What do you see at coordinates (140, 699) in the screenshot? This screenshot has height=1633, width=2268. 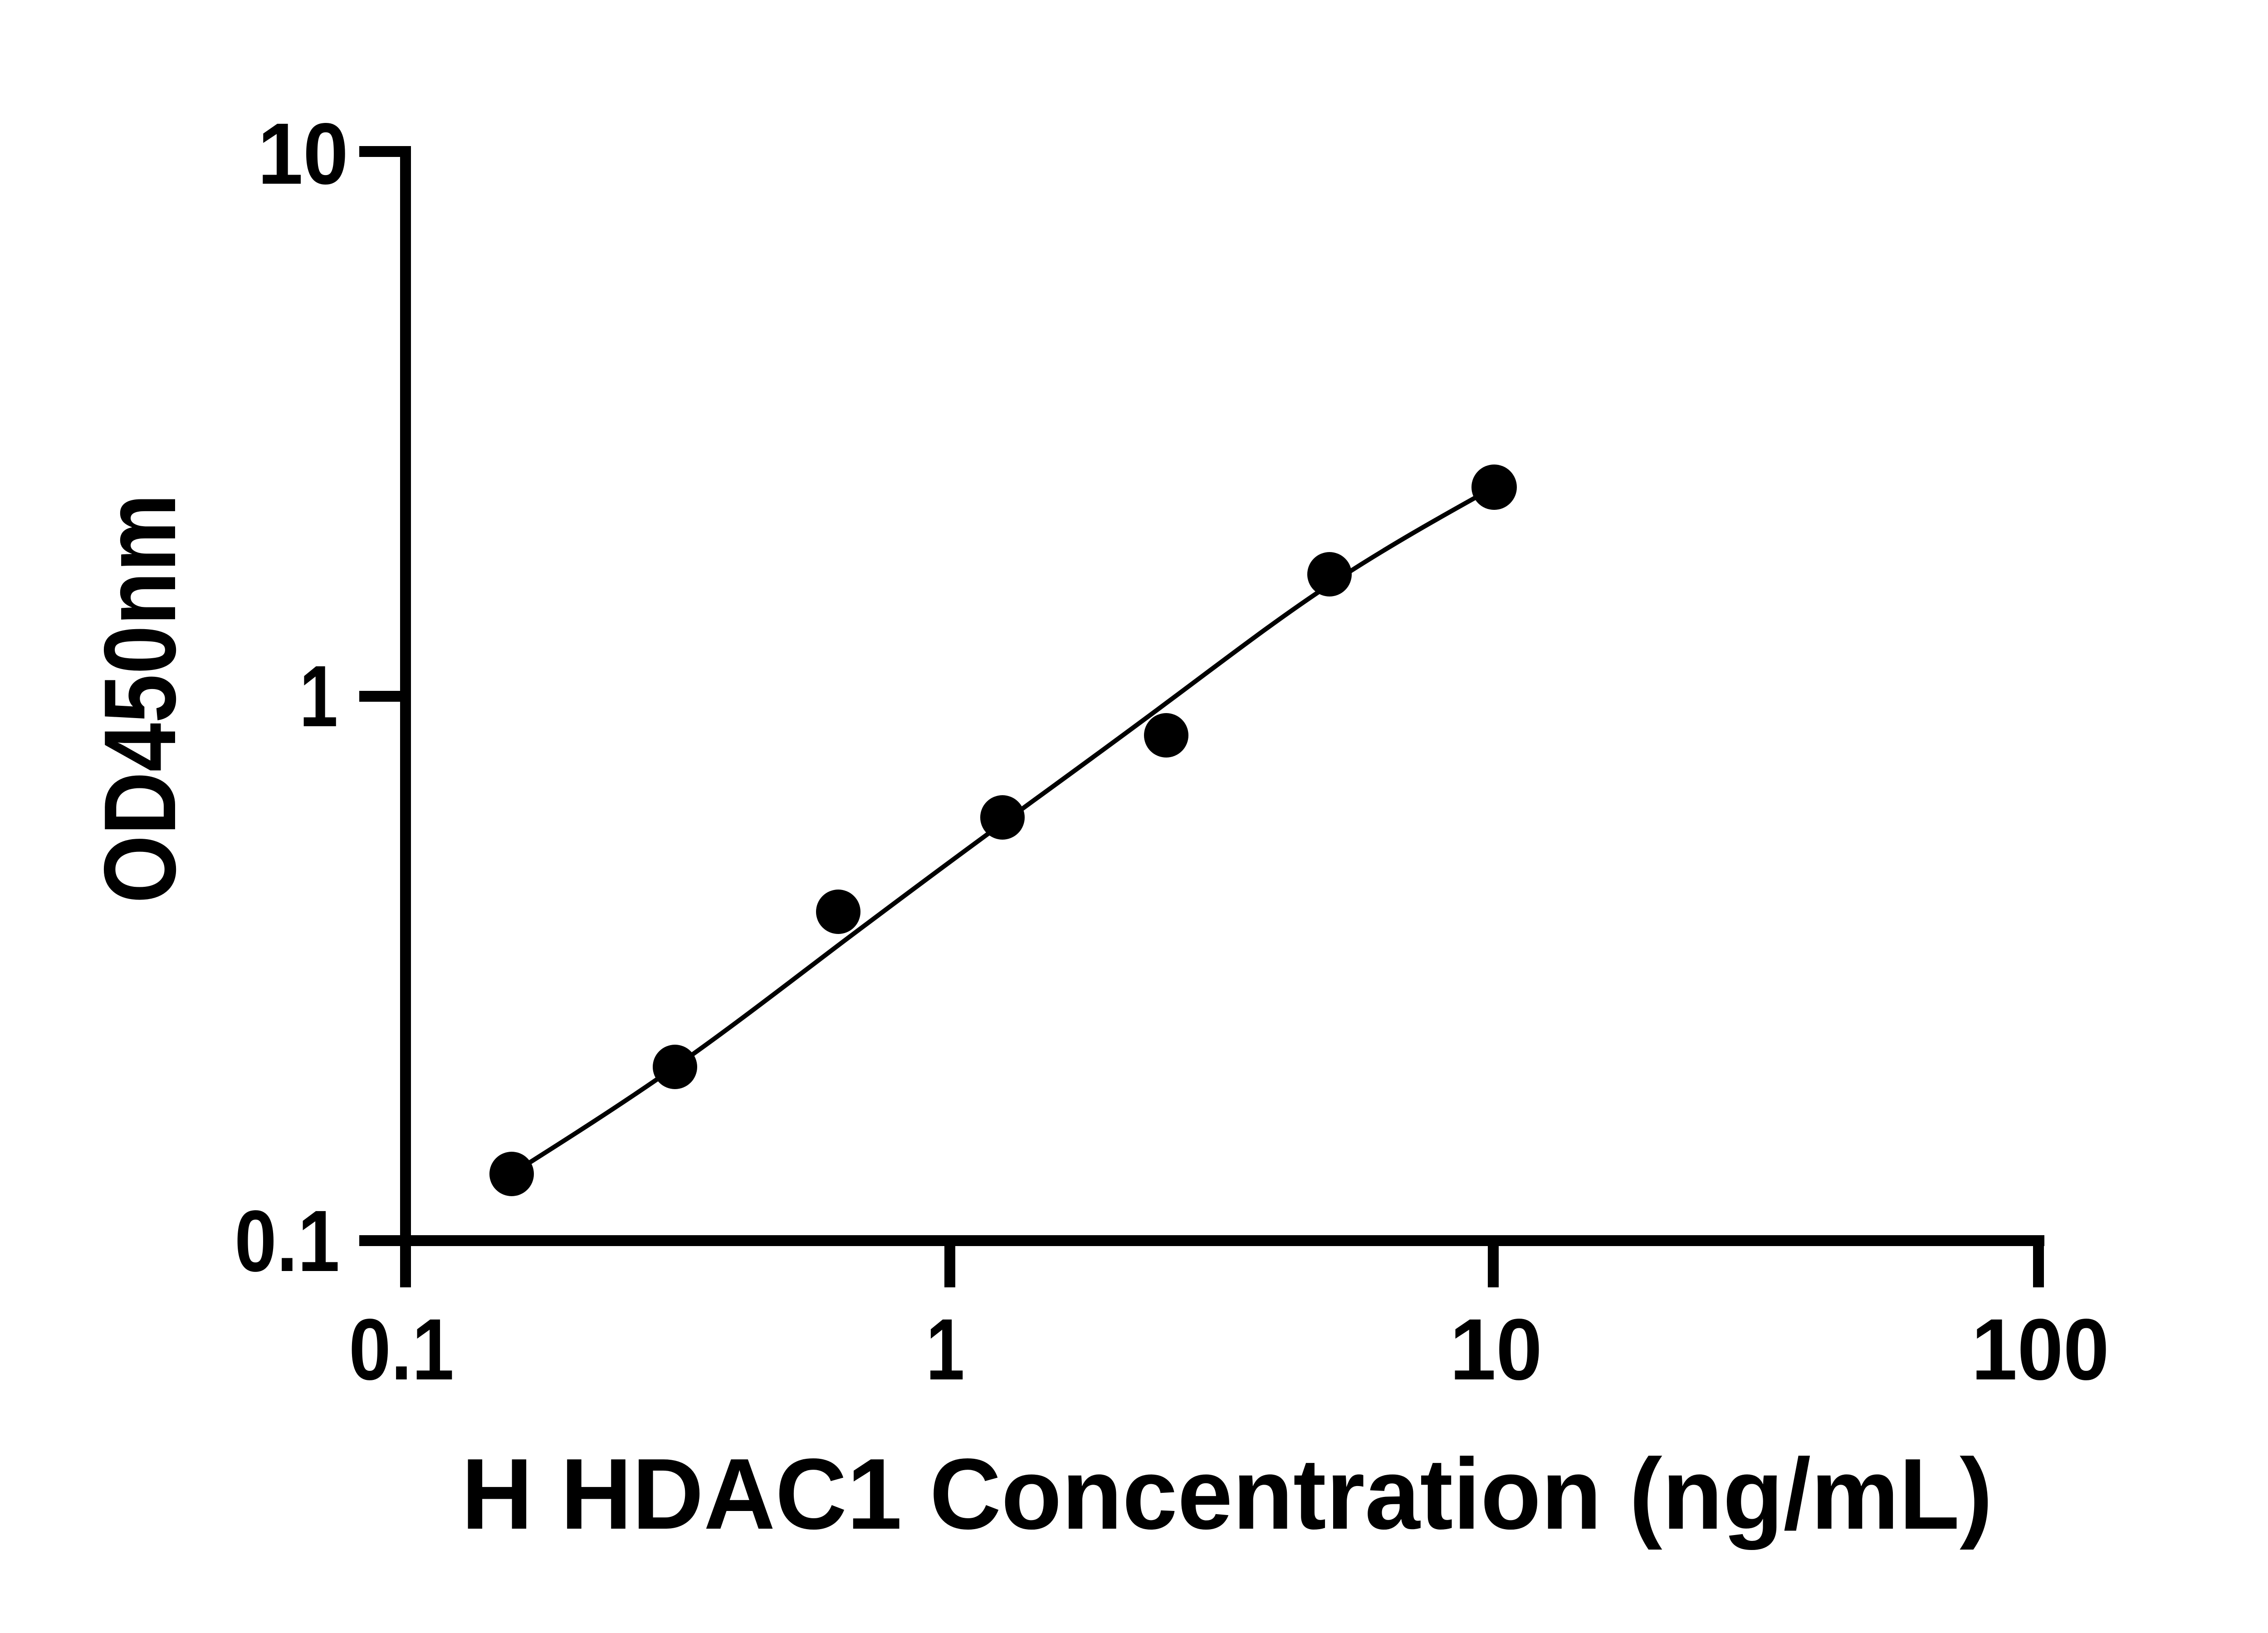 I see `svg-text: OD450nm` at bounding box center [140, 699].